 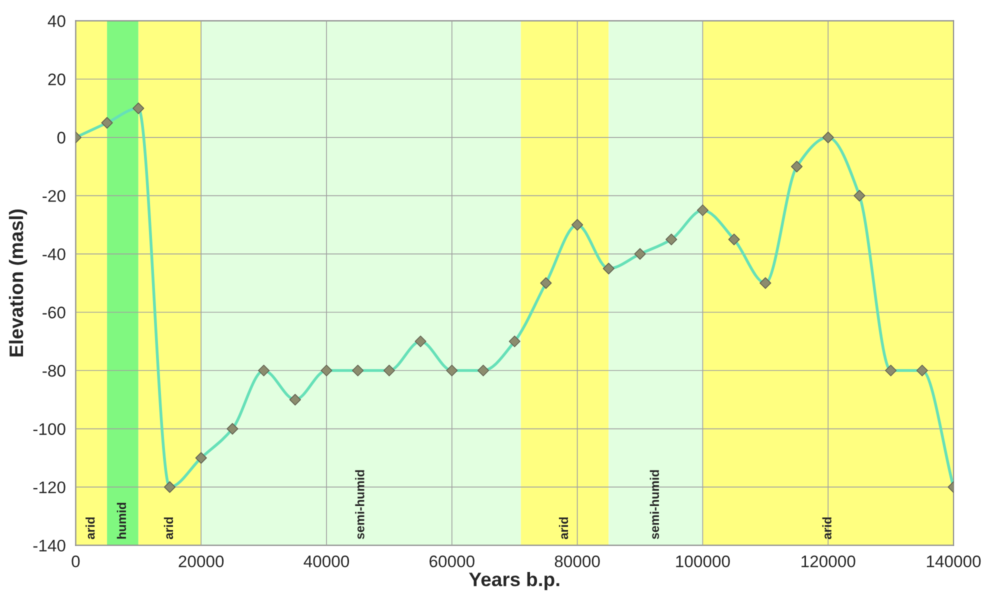 What do you see at coordinates (514, 581) in the screenshot?
I see `x-axis-title: Years b.p.` at bounding box center [514, 581].